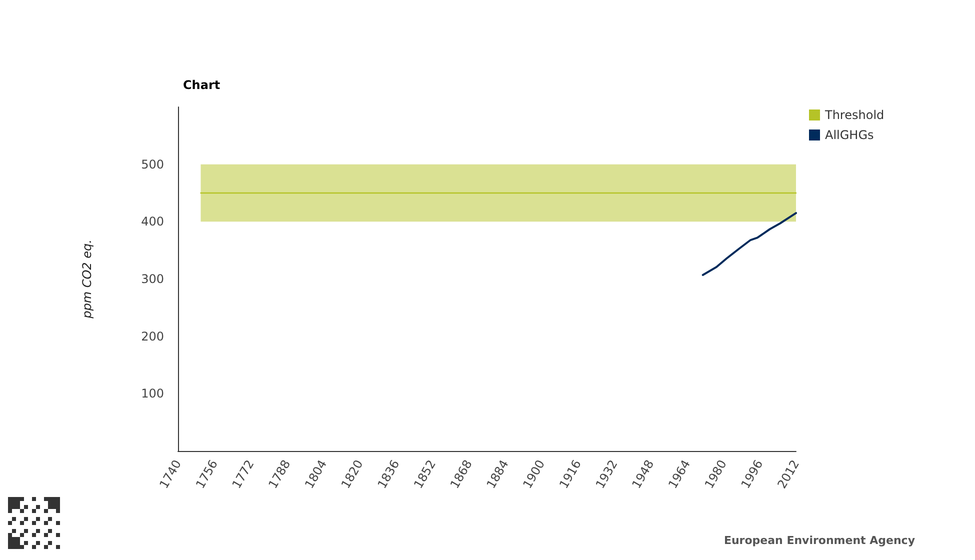 This screenshot has width=975, height=560. Describe the element at coordinates (152, 336) in the screenshot. I see `y-tick-label: 200` at that location.